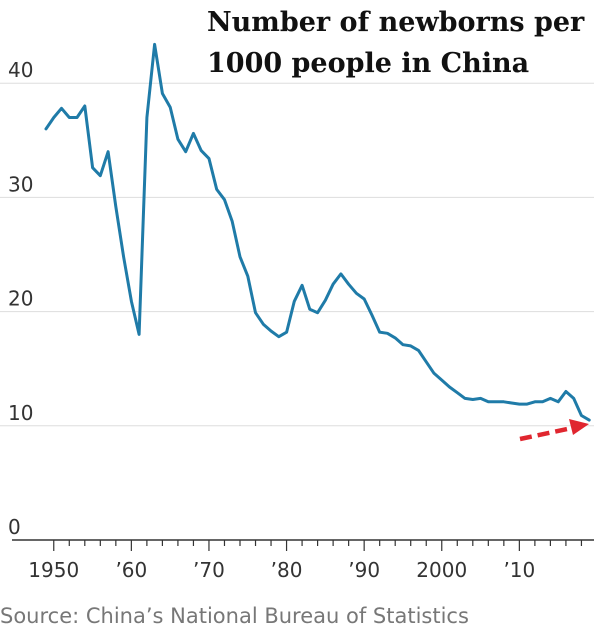  Describe the element at coordinates (287, 570) in the screenshot. I see `x-tick-label: ’80` at that location.